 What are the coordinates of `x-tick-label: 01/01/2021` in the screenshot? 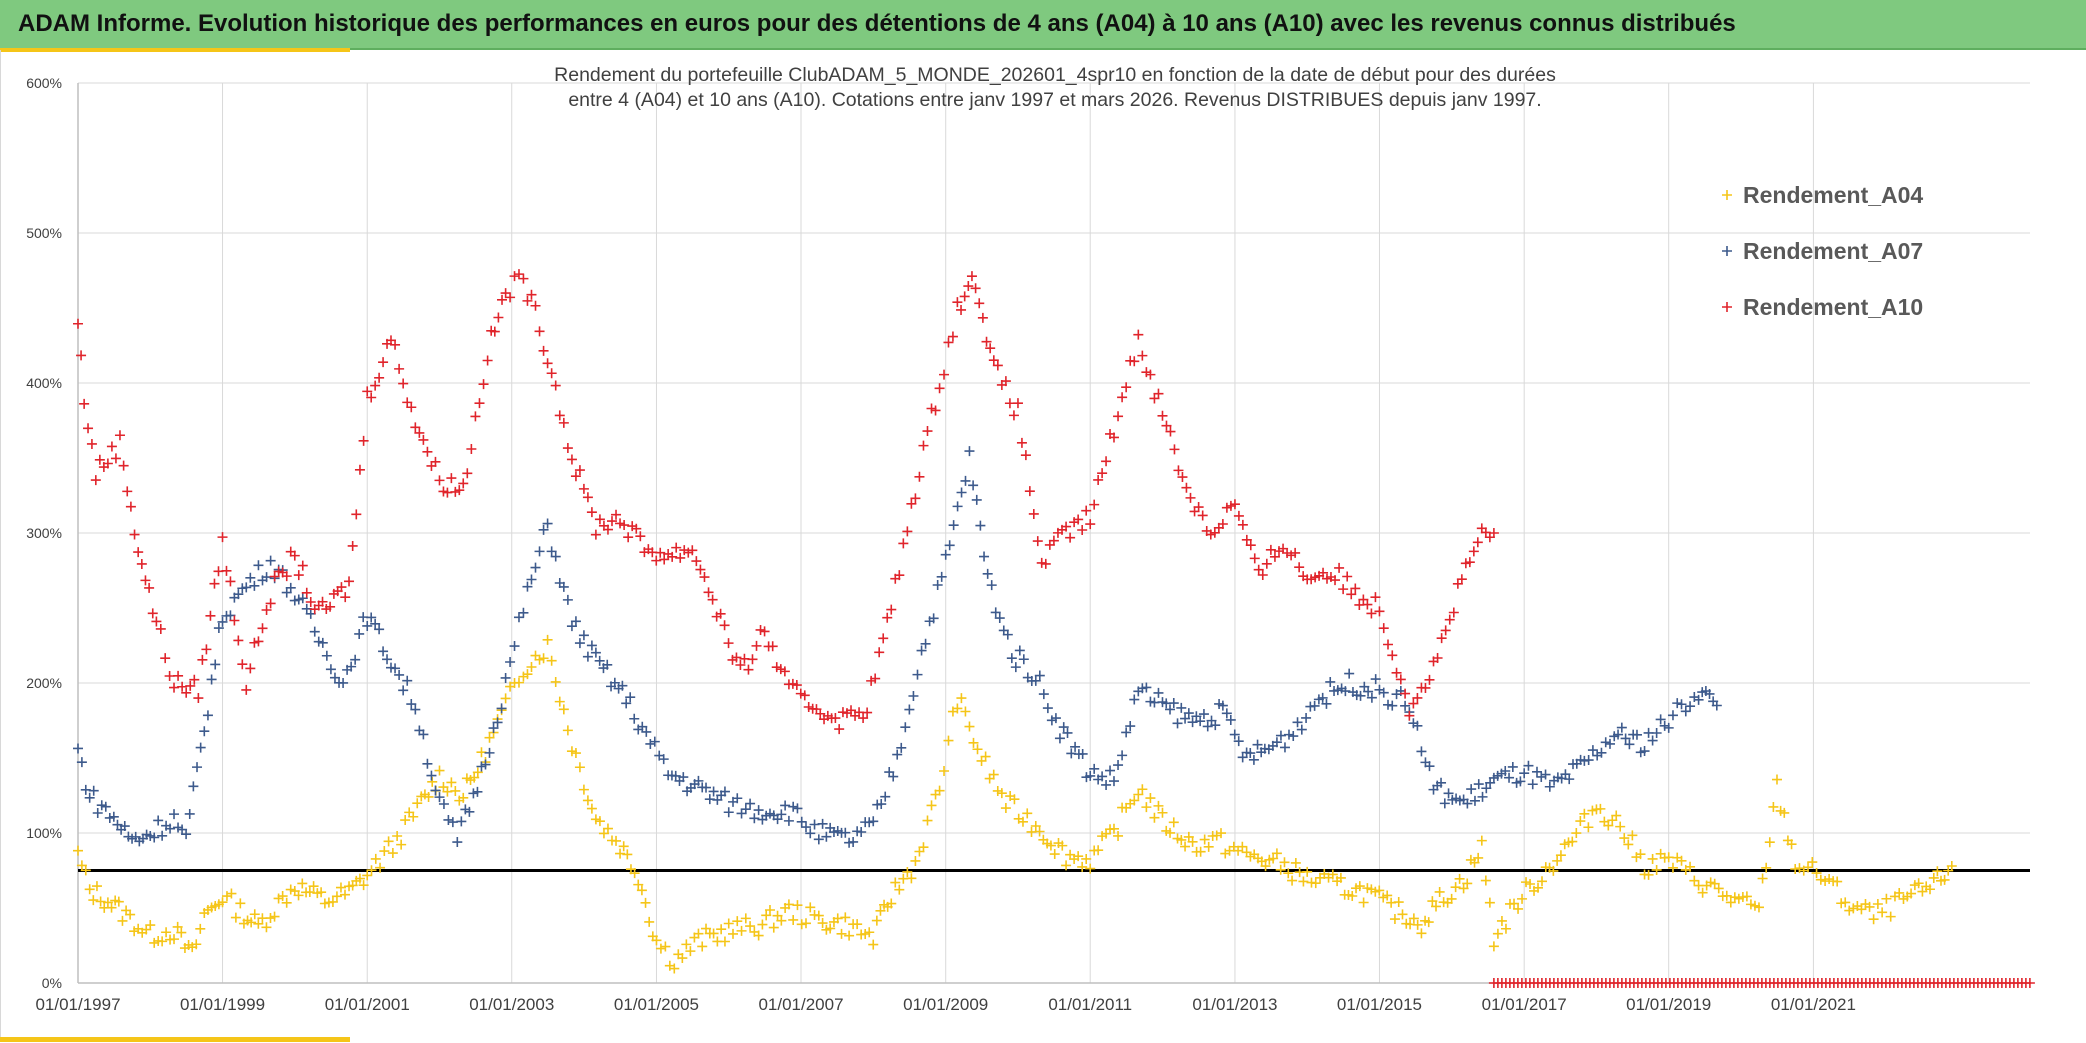 It's located at (1813, 1004).